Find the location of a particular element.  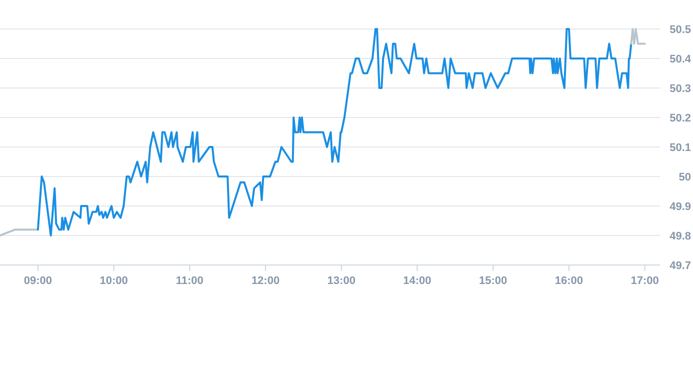

y-tick-label: 50.1 is located at coordinates (680, 148).